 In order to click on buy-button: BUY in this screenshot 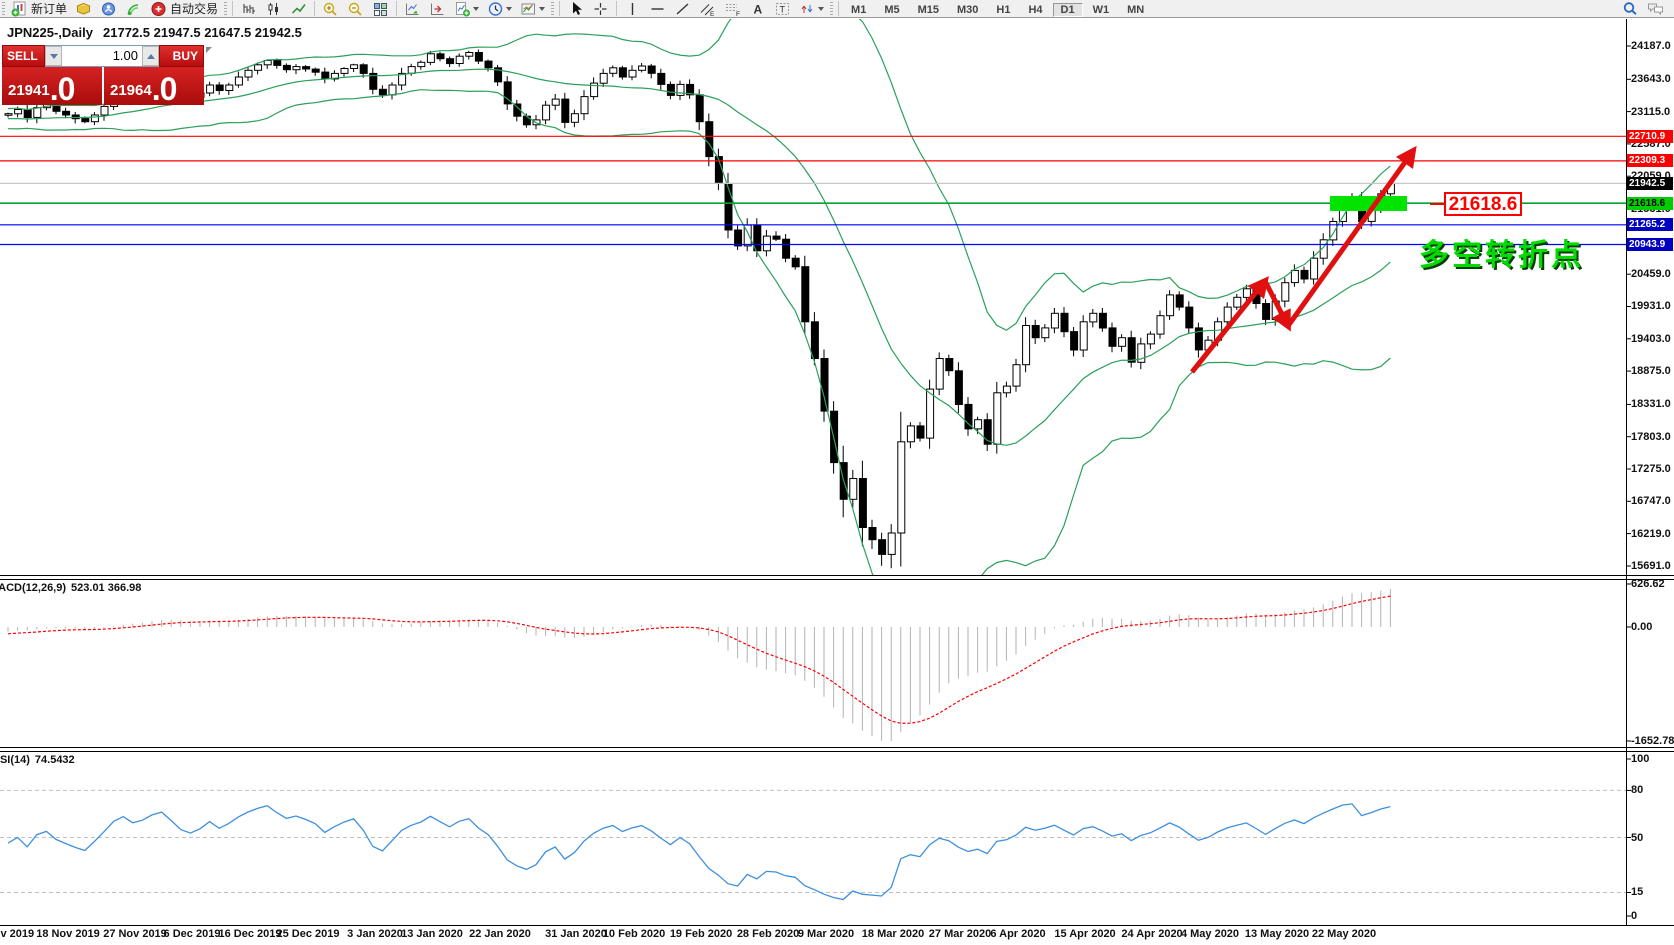, I will do `click(181, 56)`.